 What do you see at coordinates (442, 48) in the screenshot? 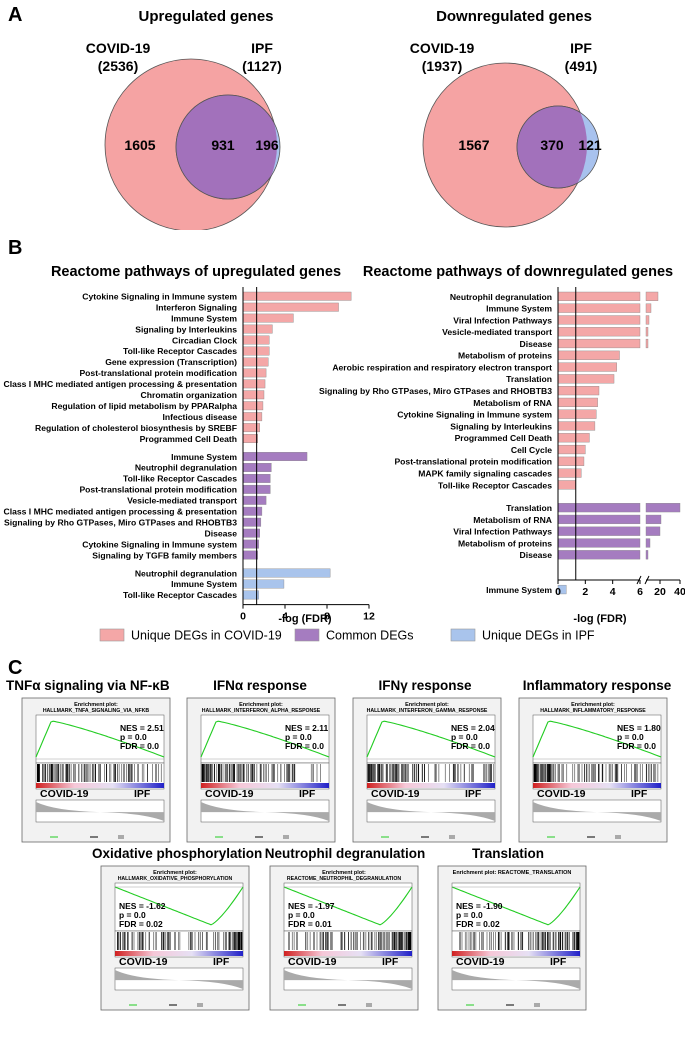
I see `venn-left-name: COVID-19` at bounding box center [442, 48].